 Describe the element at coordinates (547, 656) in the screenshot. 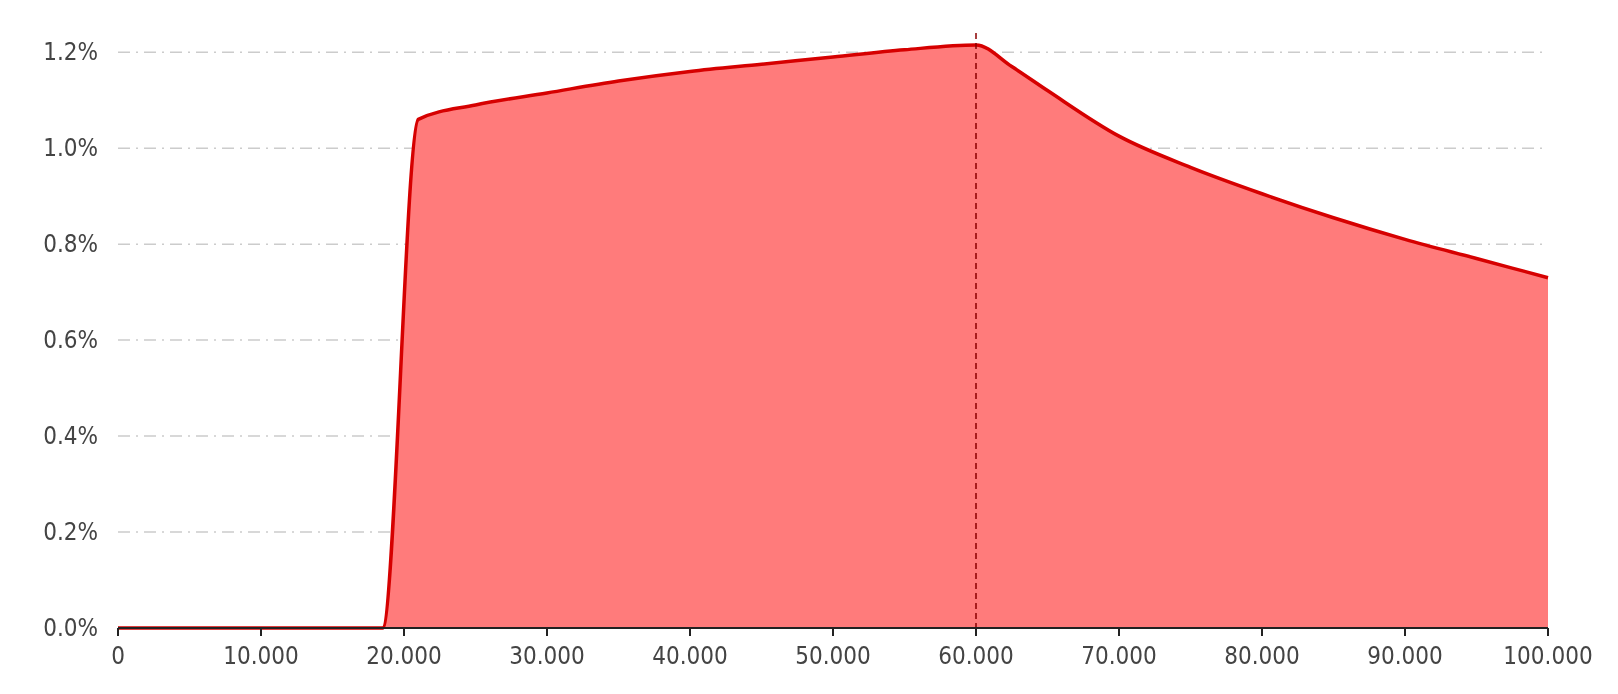

I see `x-tick-label: 30.000` at that location.